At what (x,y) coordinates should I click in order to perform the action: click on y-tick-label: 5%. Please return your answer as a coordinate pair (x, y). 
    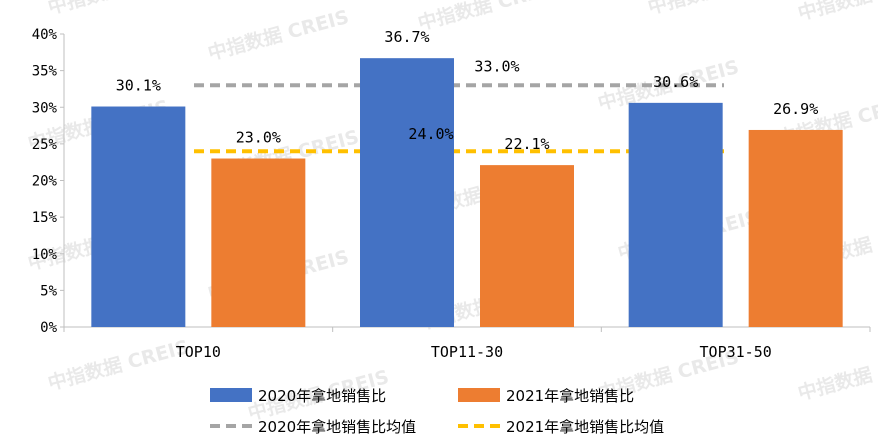
    Looking at the image, I should click on (48, 291).